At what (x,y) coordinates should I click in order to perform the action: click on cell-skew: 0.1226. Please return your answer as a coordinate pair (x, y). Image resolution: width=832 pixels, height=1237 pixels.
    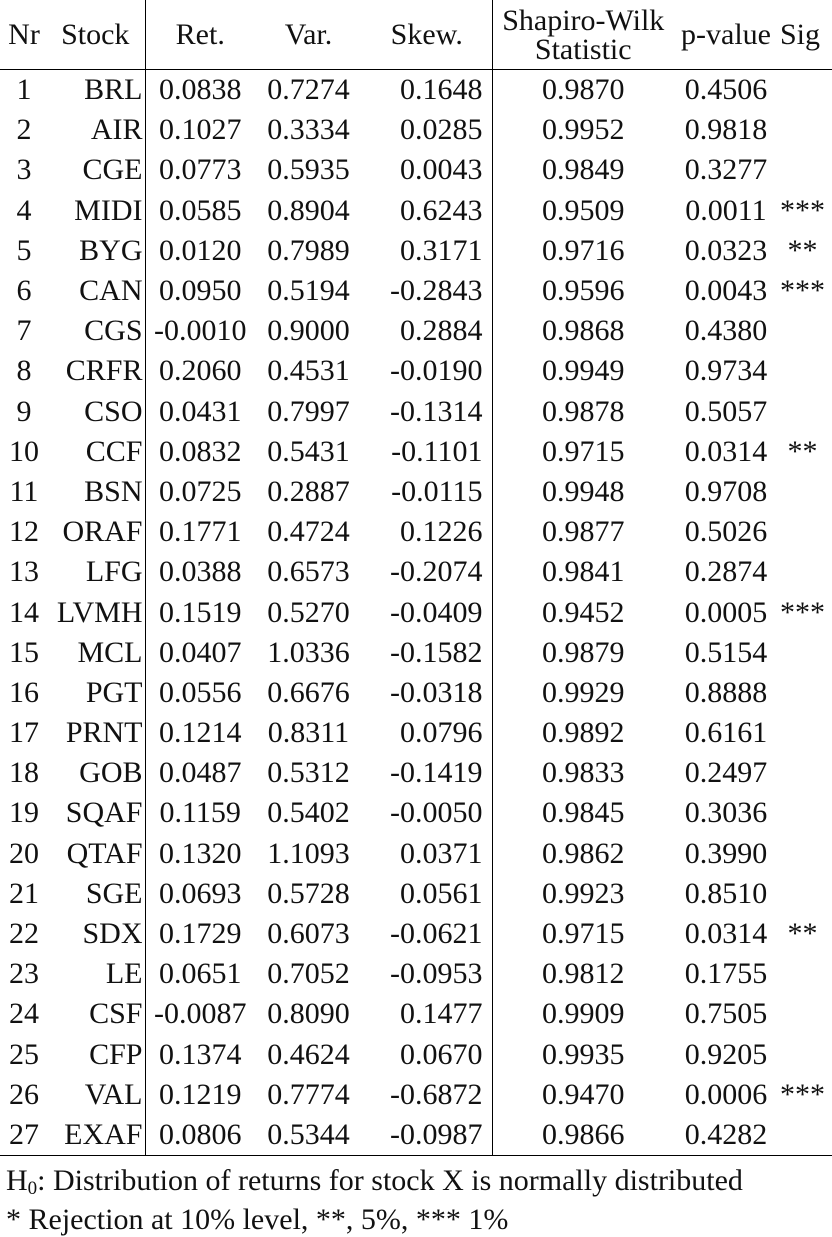
    Looking at the image, I should click on (427, 532).